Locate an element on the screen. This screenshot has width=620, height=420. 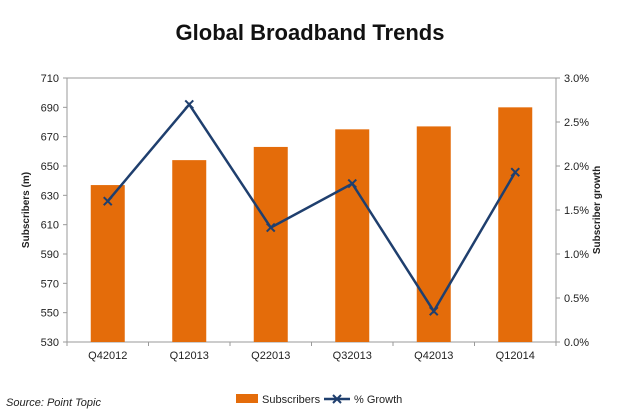
left-axis-title: Subscribers (m) is located at coordinates (26, 210).